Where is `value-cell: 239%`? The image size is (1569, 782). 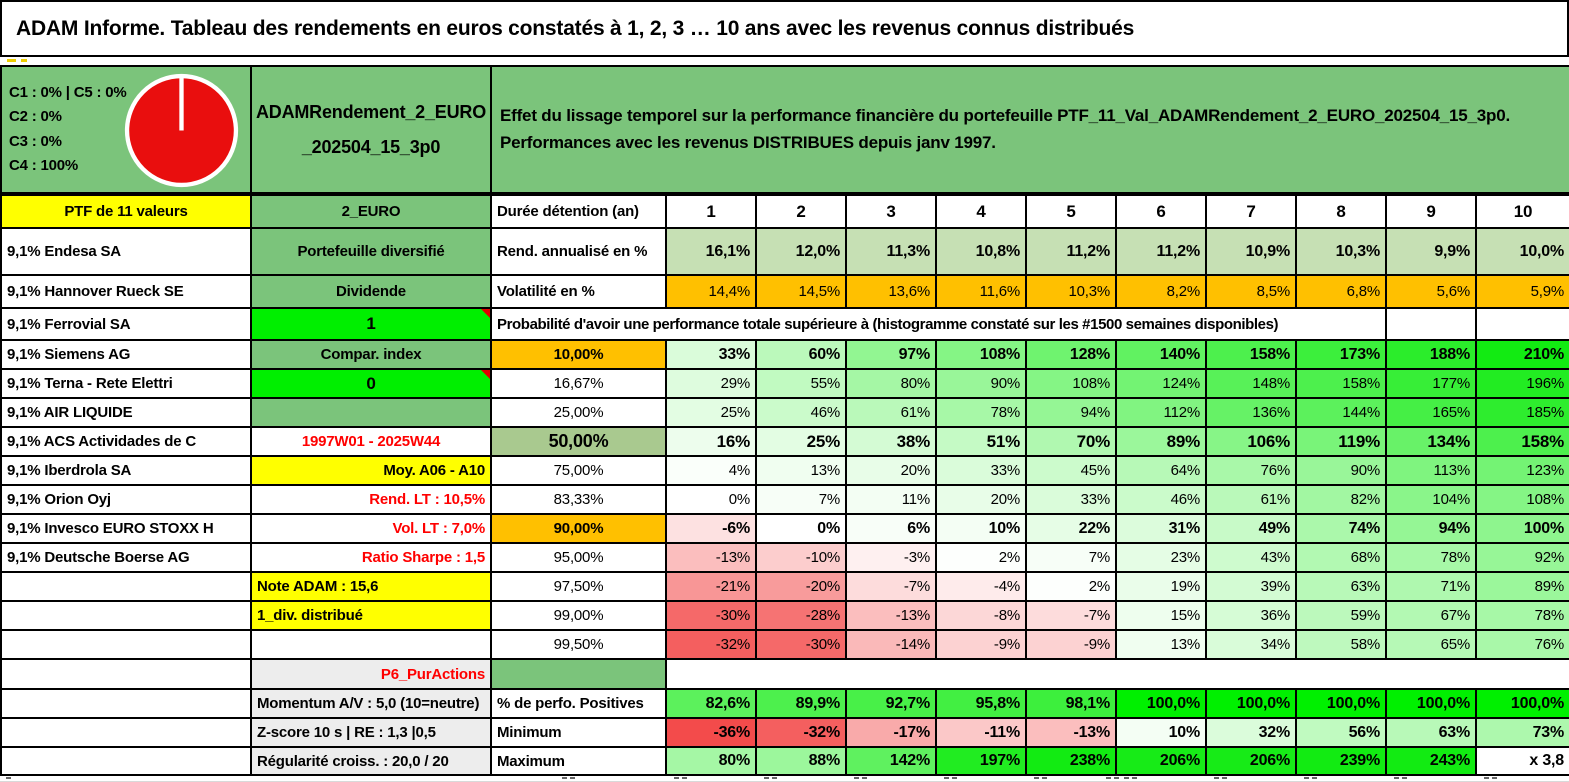 value-cell: 239% is located at coordinates (1341, 761).